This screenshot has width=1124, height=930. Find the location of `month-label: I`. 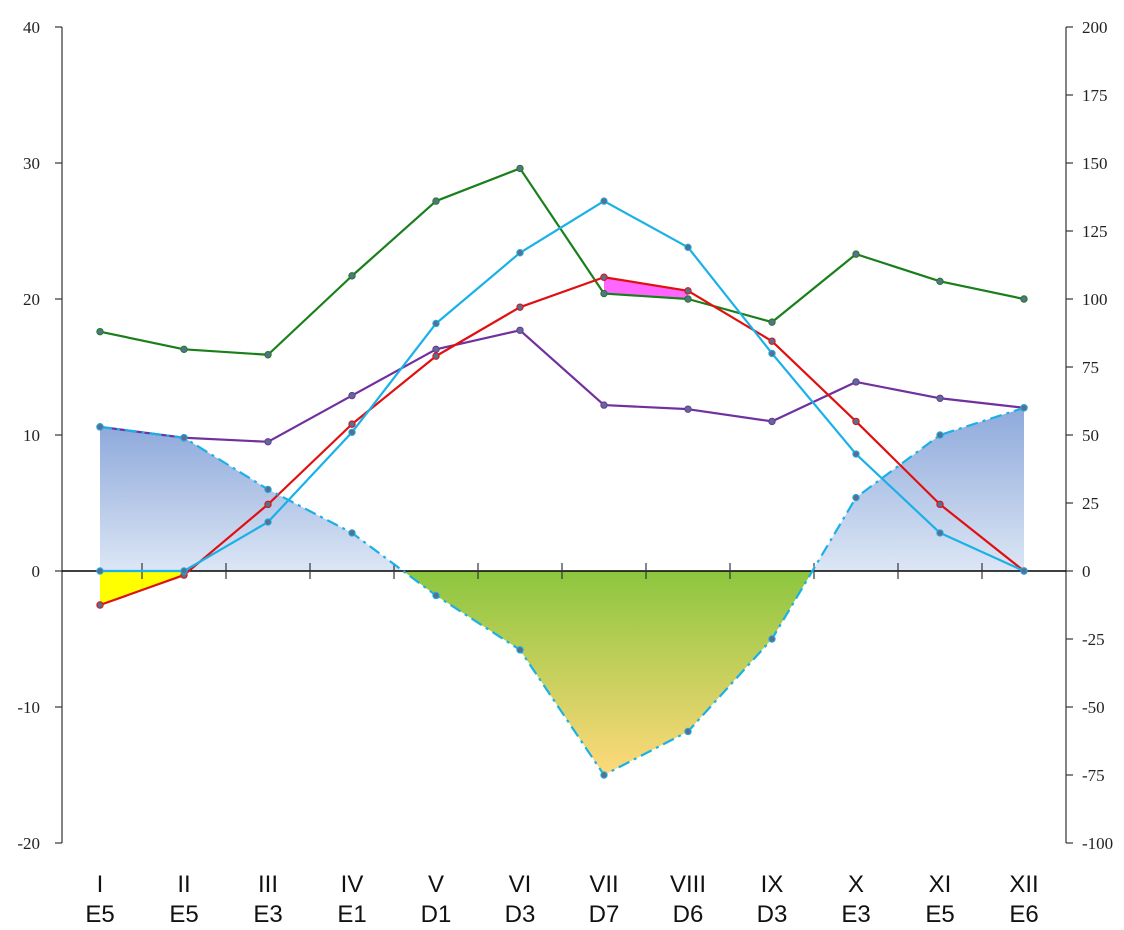

month-label: I is located at coordinates (100, 884).